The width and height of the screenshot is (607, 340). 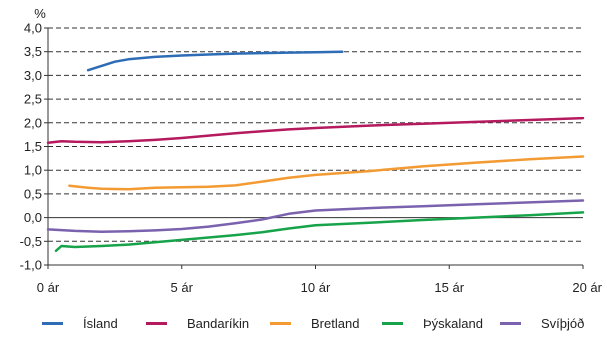 I want to click on legend-item: Þýskaland, so click(x=432, y=323).